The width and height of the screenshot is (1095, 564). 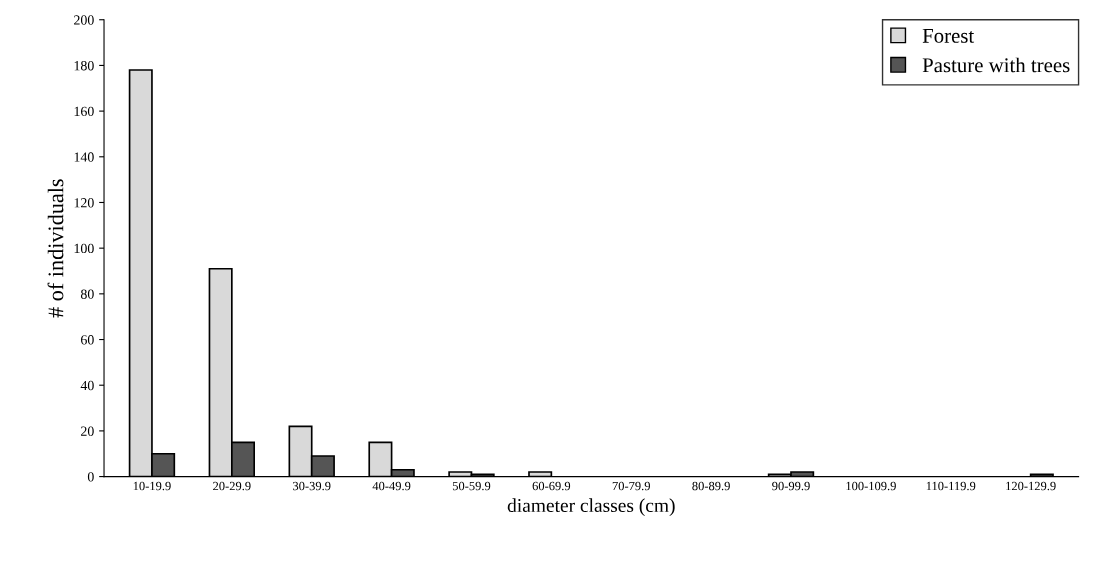 I want to click on y-tick-label: 20, so click(x=87, y=431).